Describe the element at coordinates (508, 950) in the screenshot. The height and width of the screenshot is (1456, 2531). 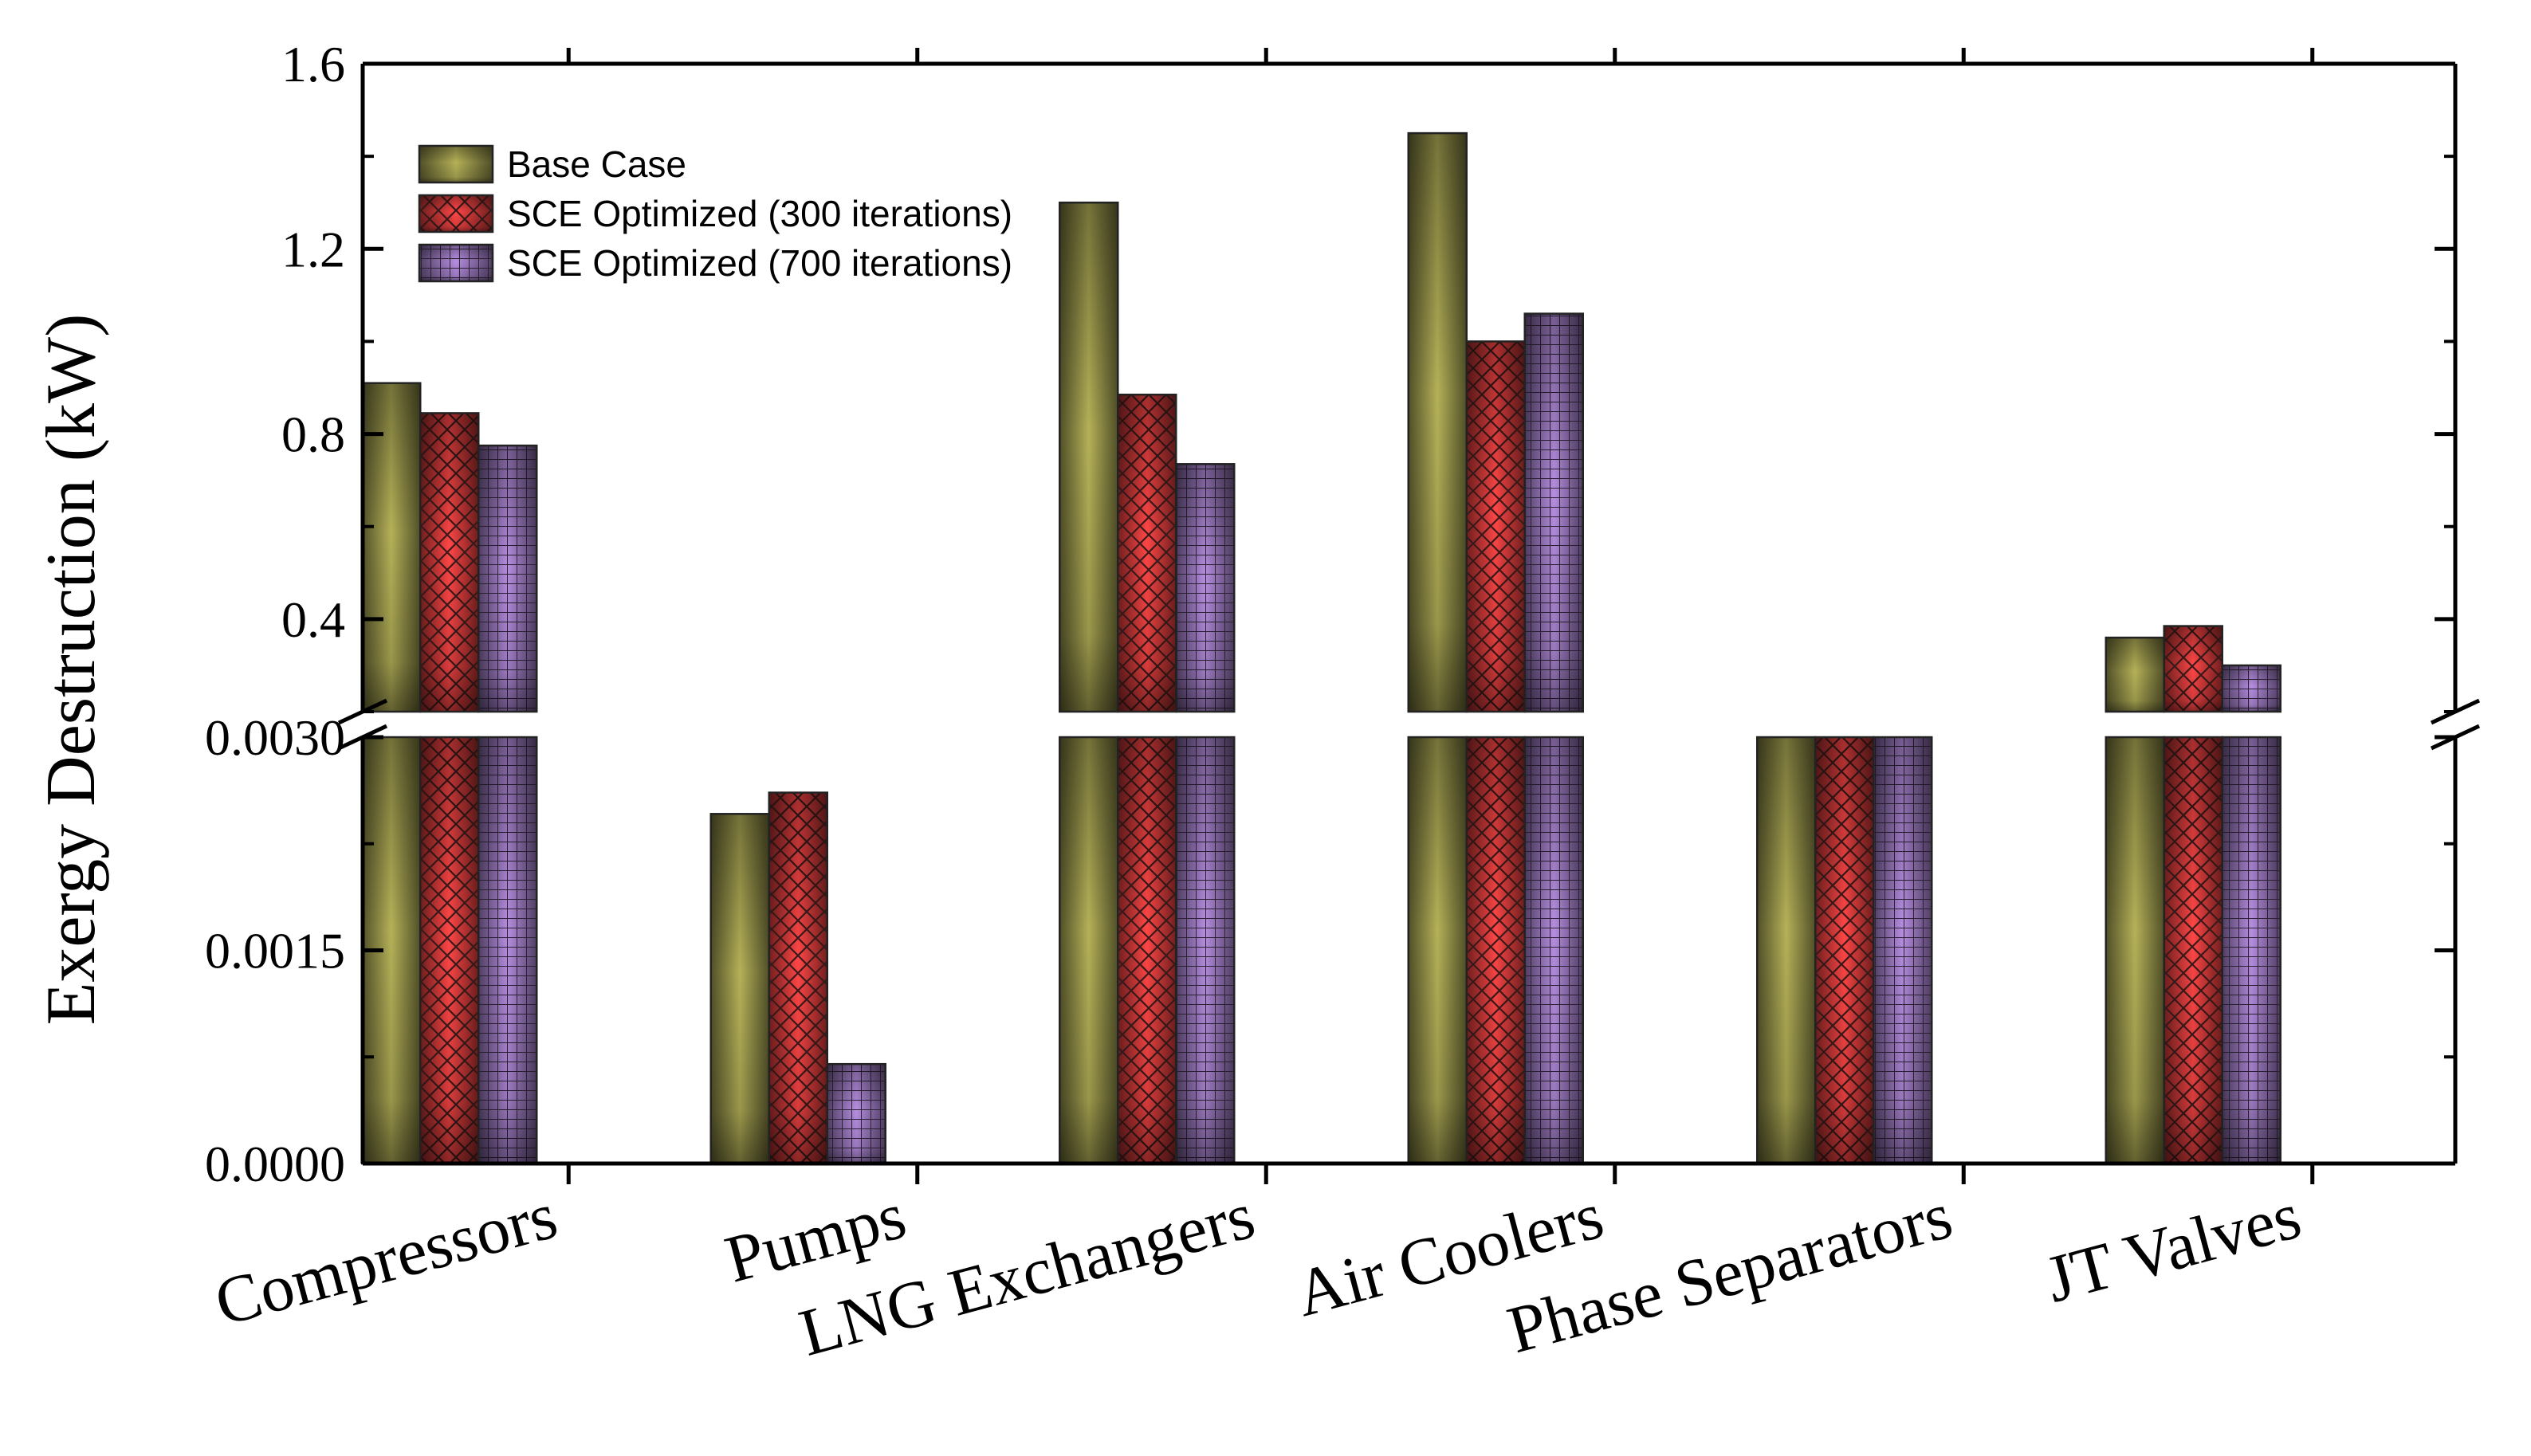
I see `bar-compressors-3-lower` at that location.